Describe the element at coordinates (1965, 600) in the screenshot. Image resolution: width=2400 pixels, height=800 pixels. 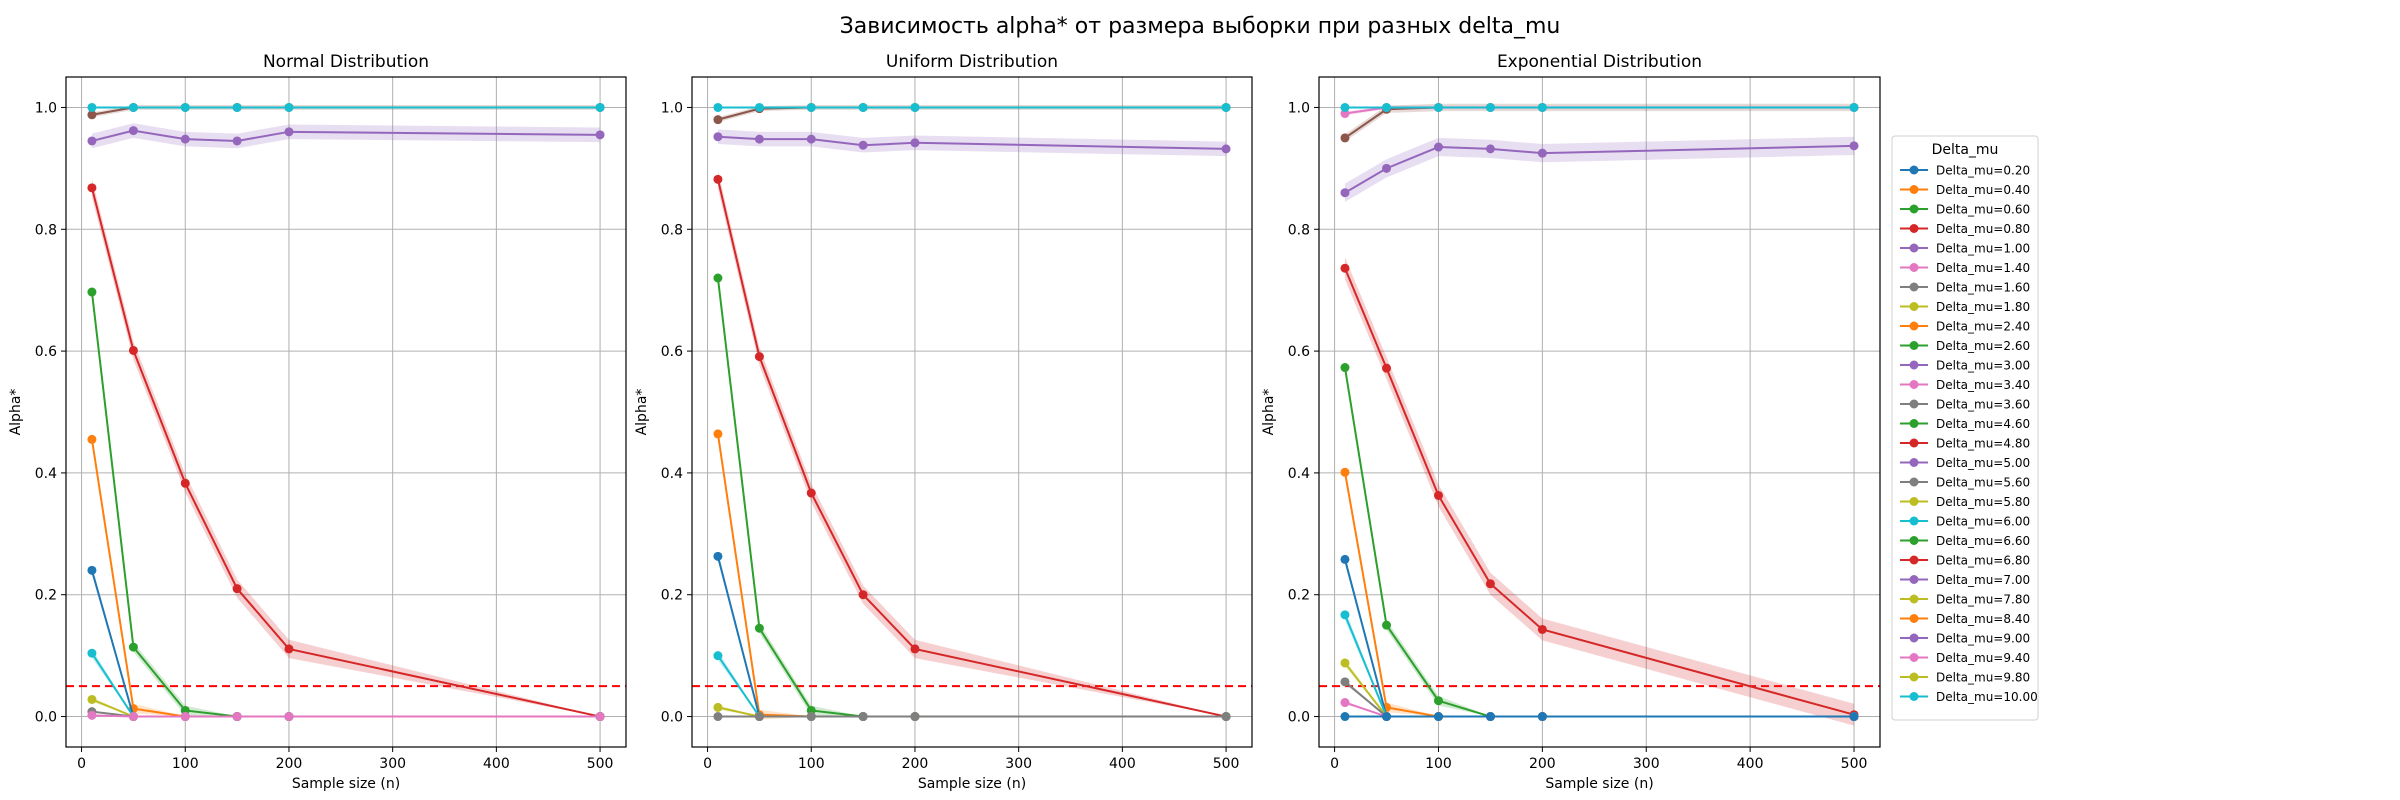
I see `legend-item: Delta_mu=7.80` at that location.